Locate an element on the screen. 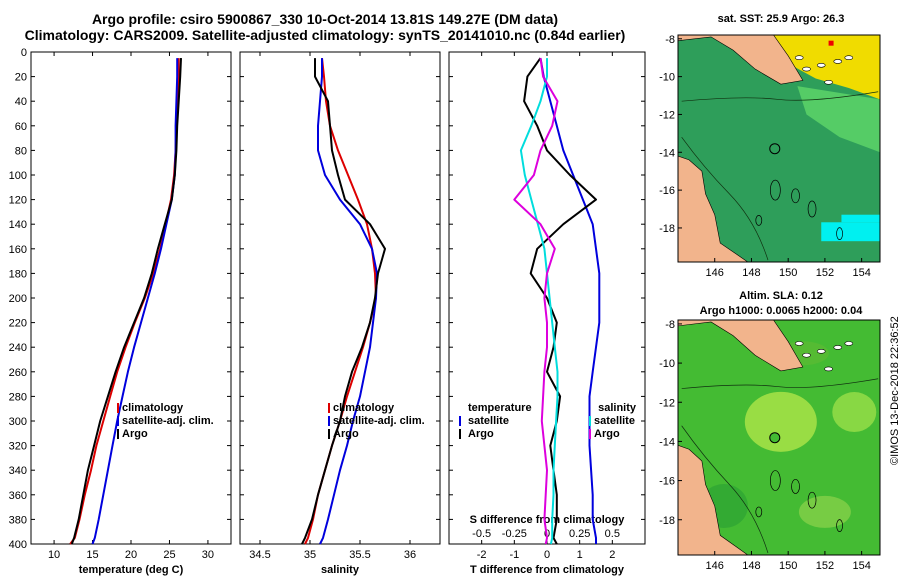 This screenshot has width=900, height=580. sst-map-ytick-label: -16 is located at coordinates (667, 191).